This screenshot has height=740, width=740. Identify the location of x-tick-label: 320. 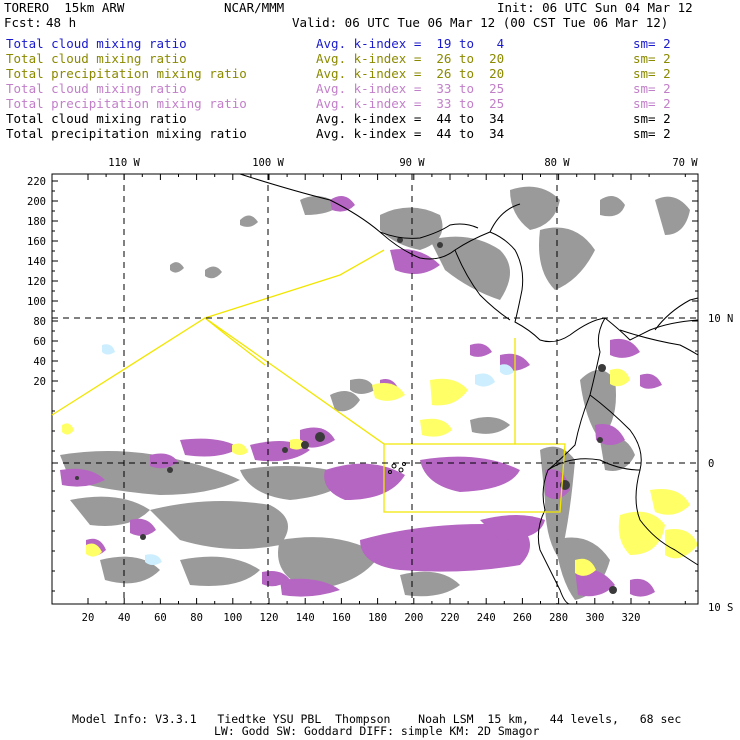
(631, 618).